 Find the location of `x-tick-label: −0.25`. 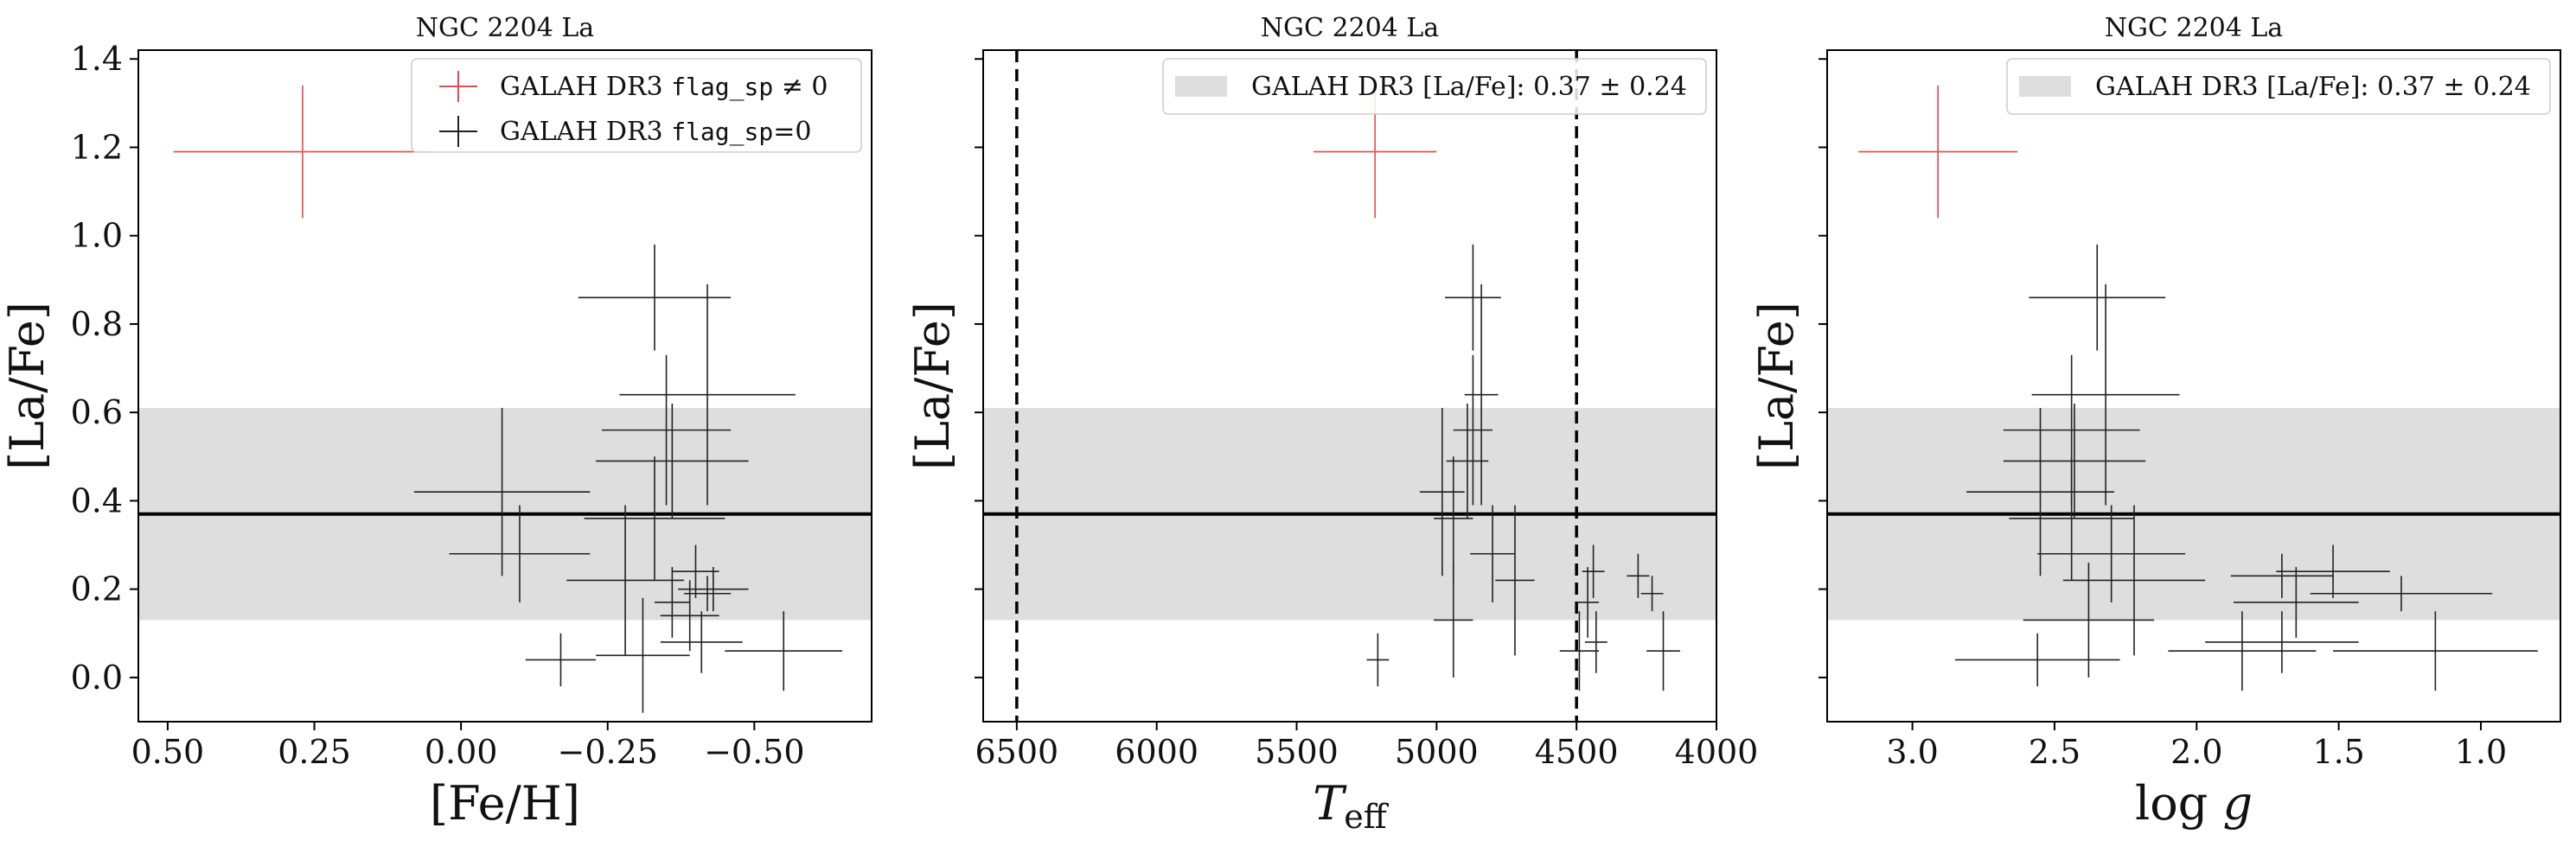

x-tick-label: −0.25 is located at coordinates (607, 752).